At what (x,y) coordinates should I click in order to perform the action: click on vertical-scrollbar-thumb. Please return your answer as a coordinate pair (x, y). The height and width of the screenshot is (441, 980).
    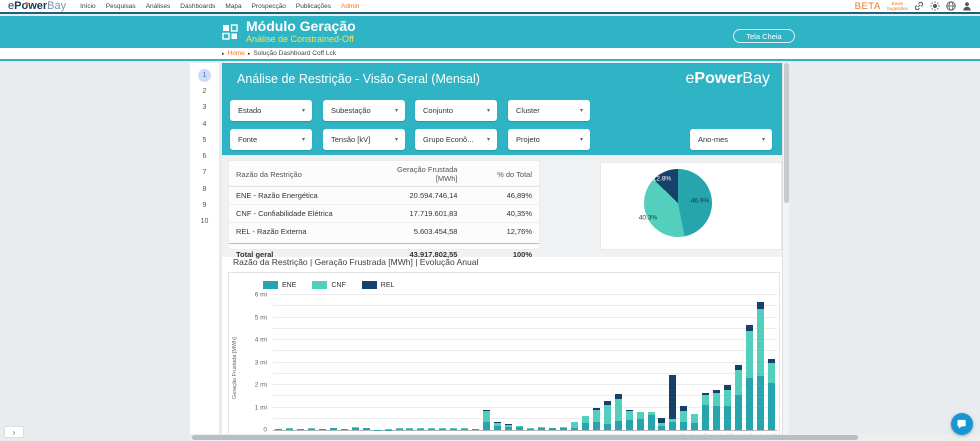
    Looking at the image, I should click on (786, 133).